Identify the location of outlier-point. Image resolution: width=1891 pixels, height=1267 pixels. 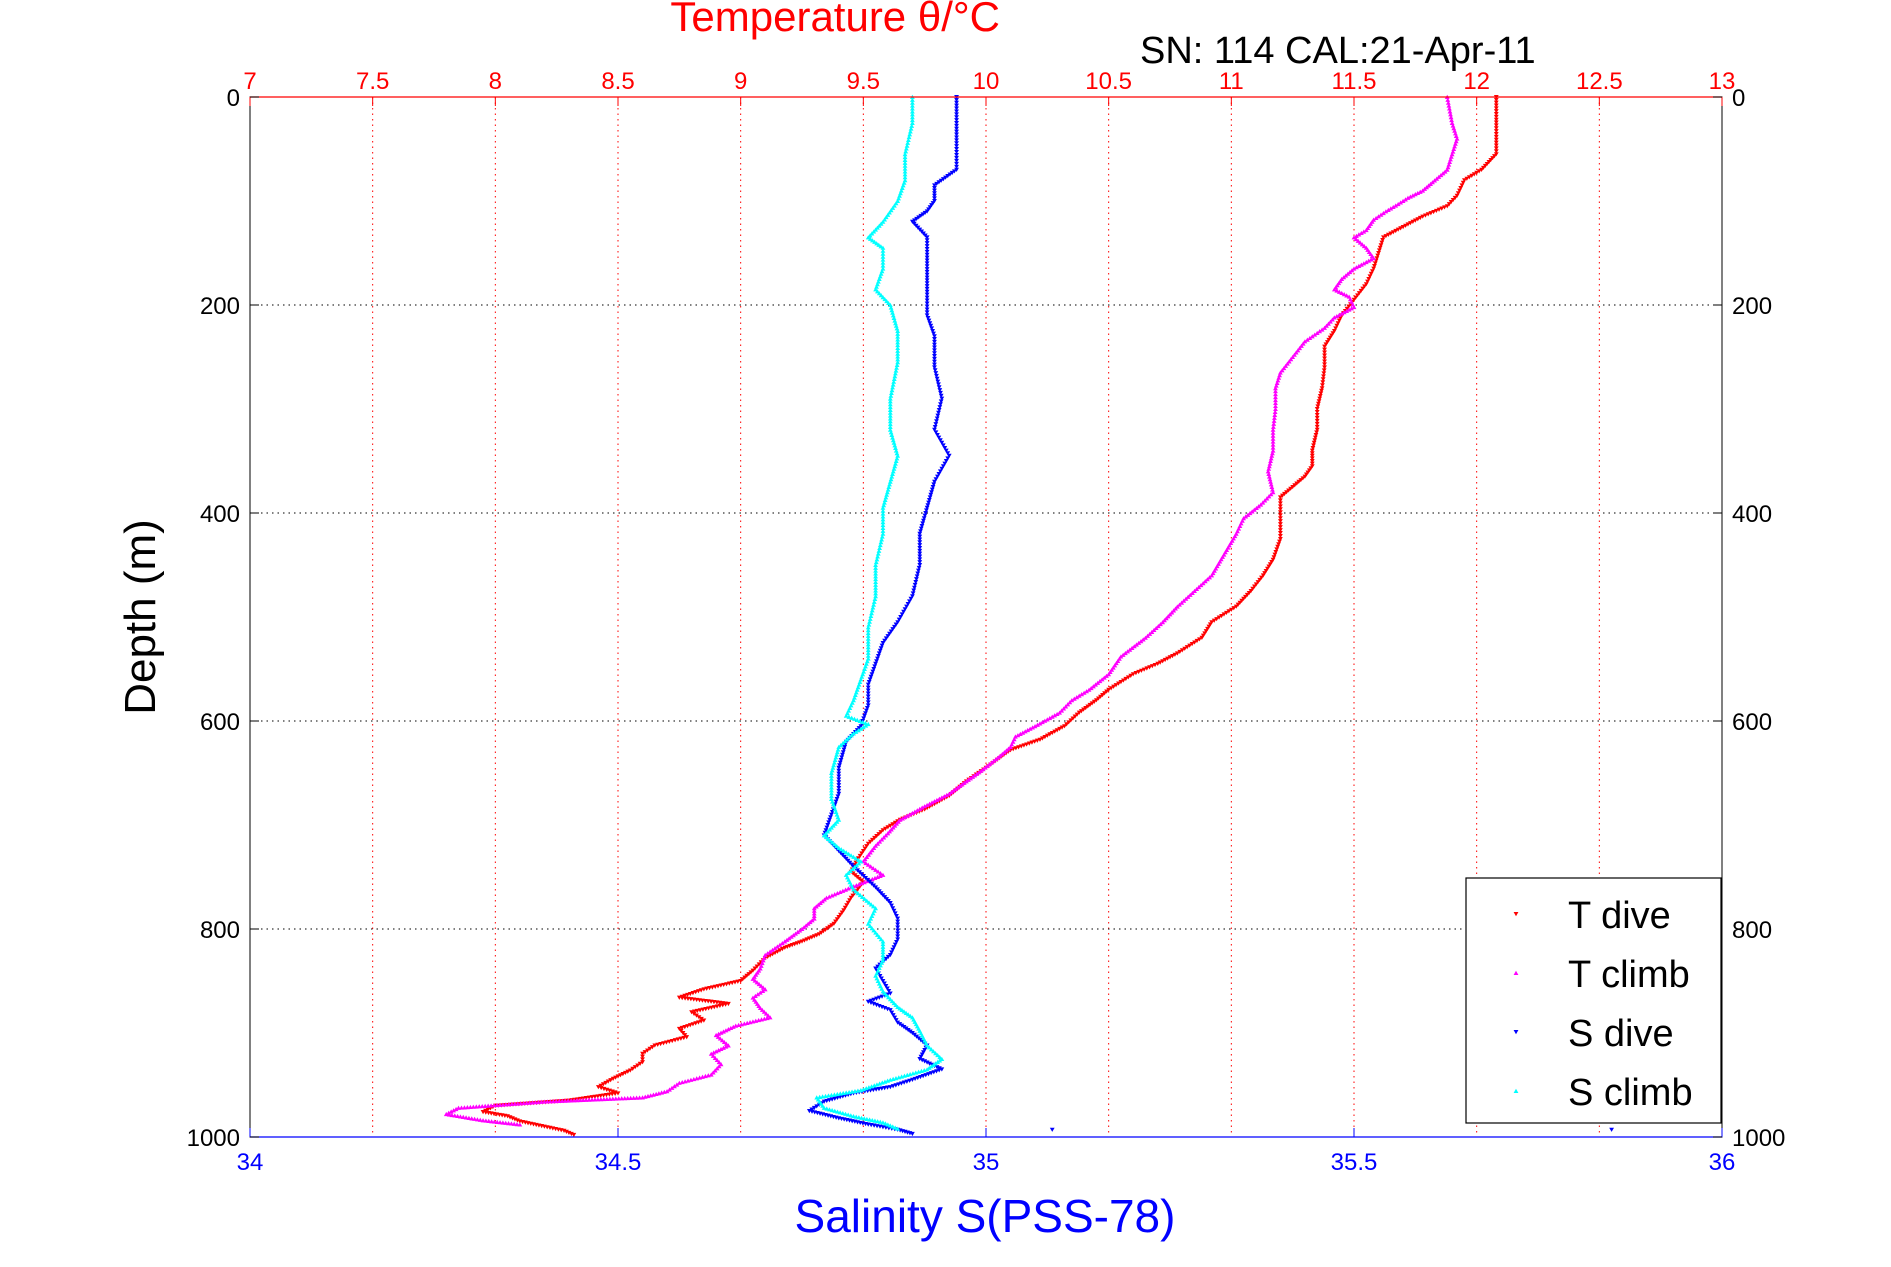
(1611, 1129).